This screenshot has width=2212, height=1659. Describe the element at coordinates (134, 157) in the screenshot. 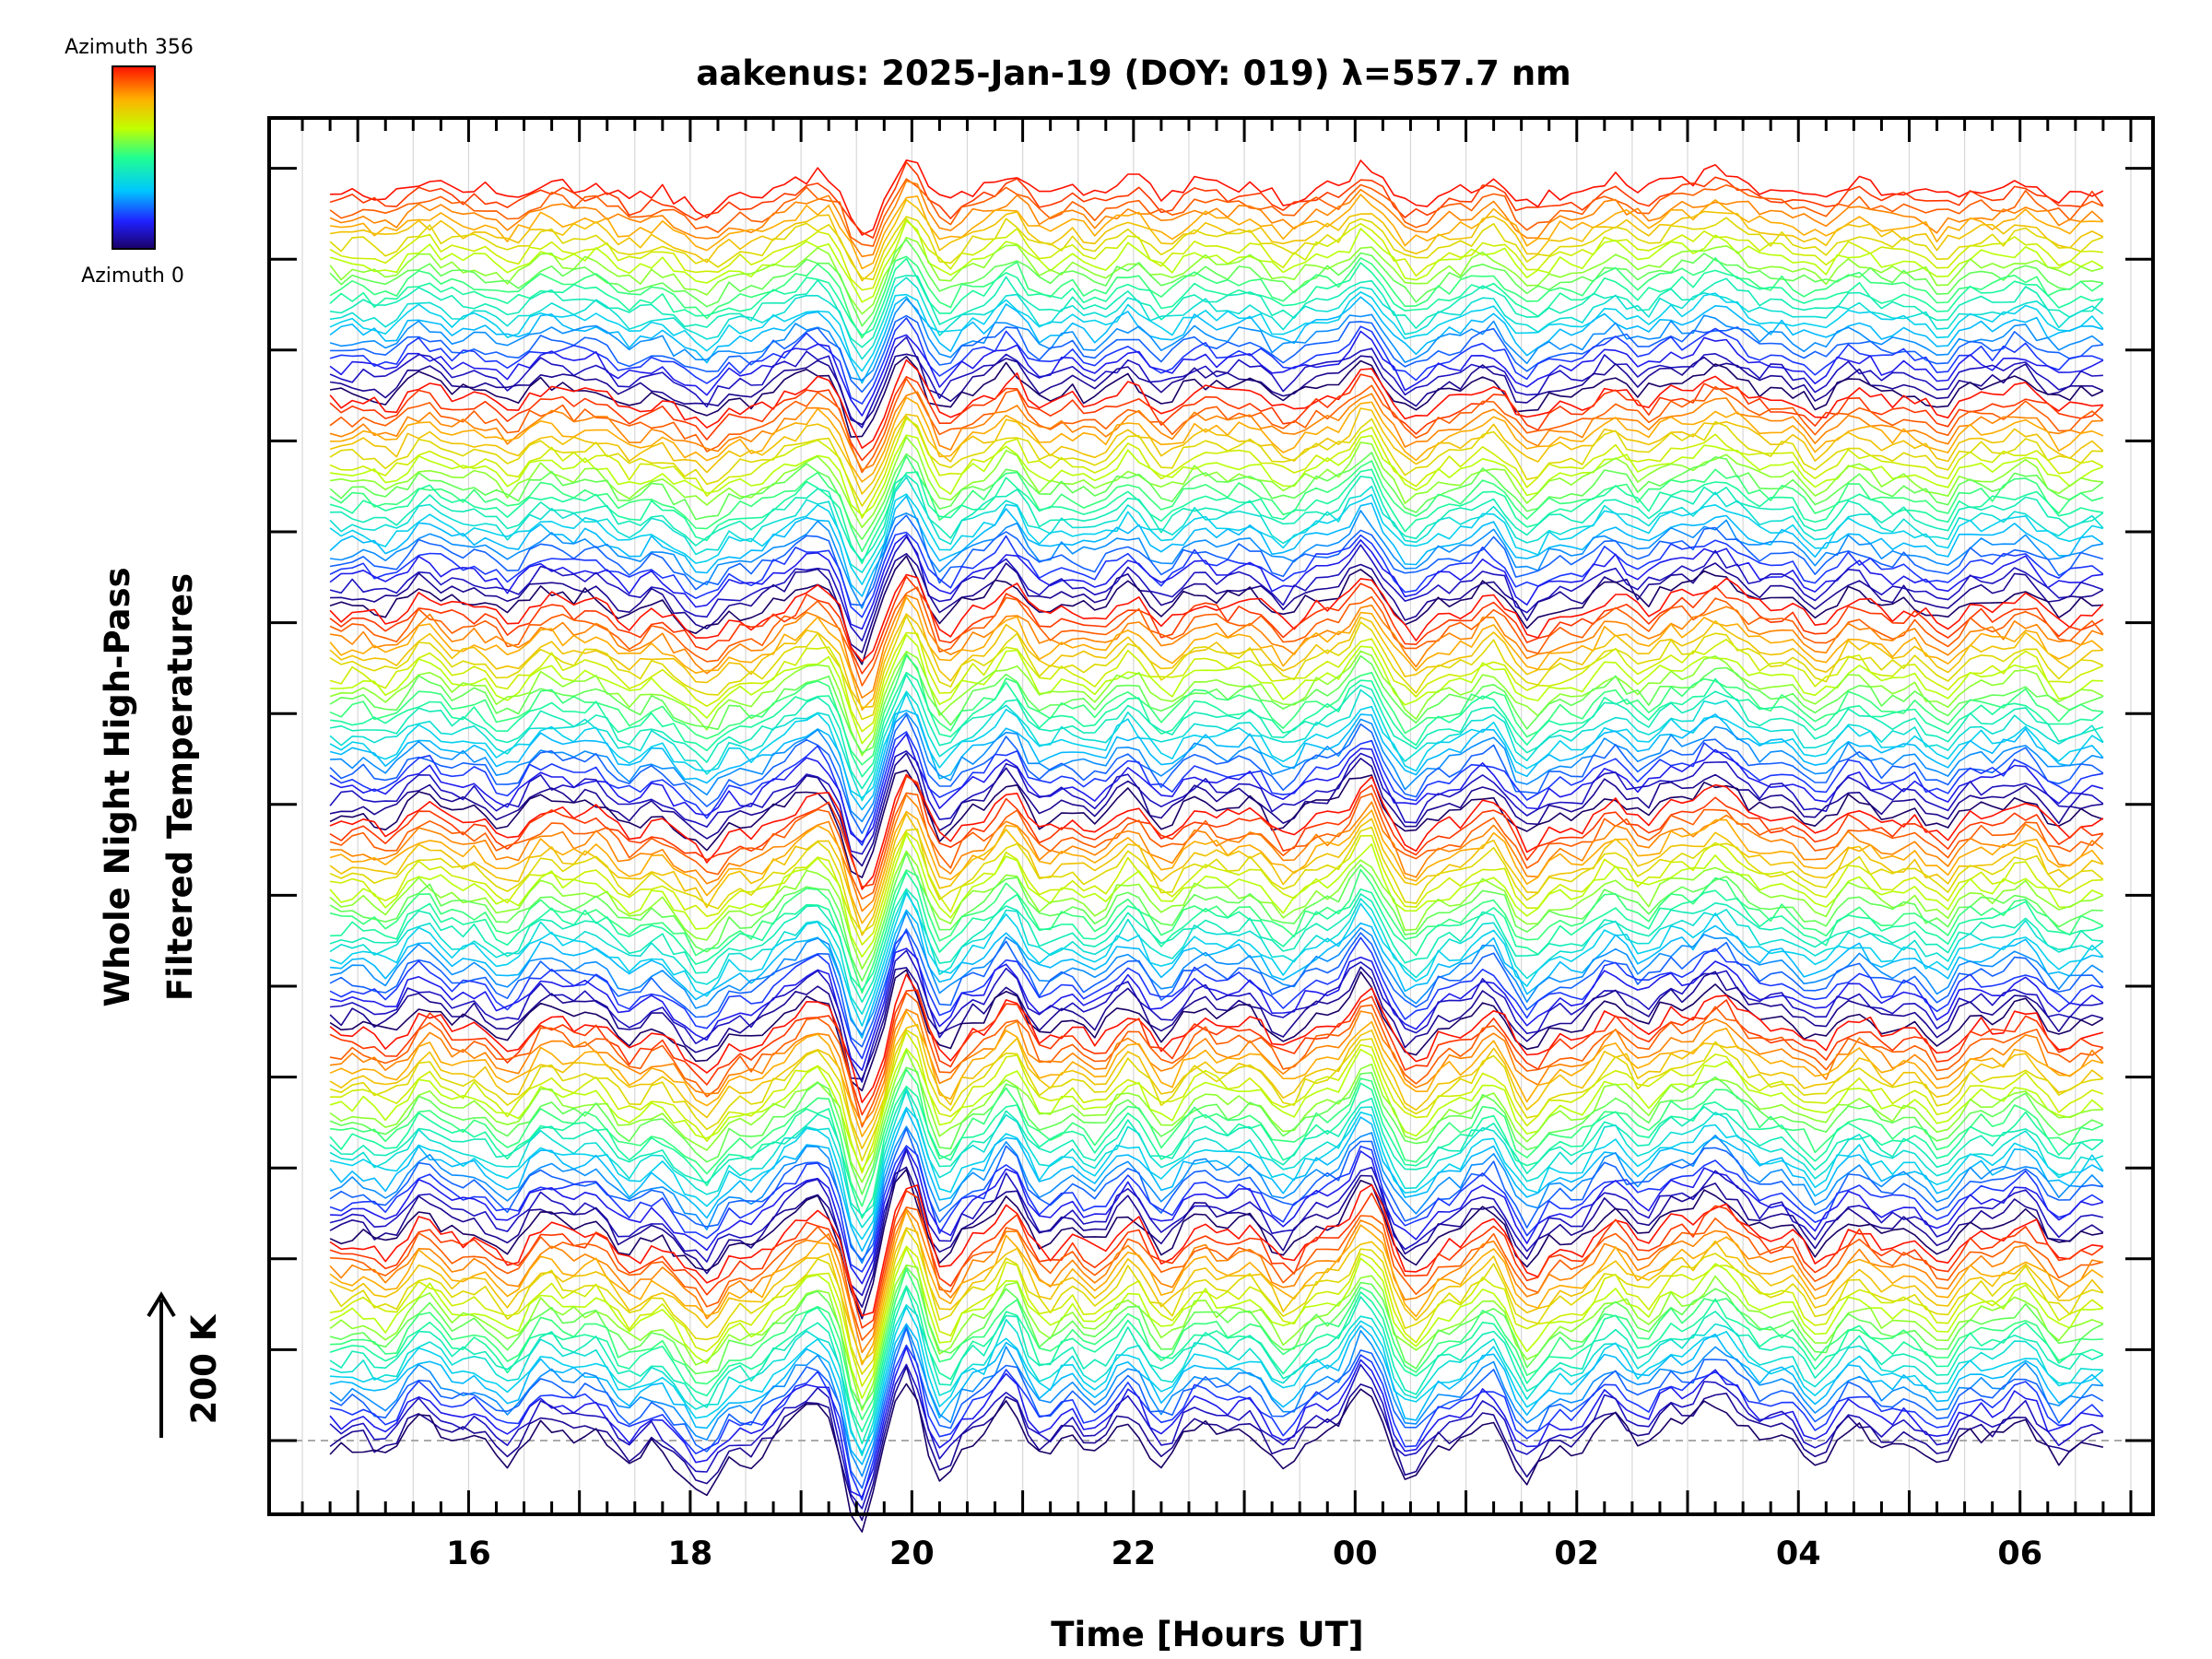

I see `colorbar` at that location.